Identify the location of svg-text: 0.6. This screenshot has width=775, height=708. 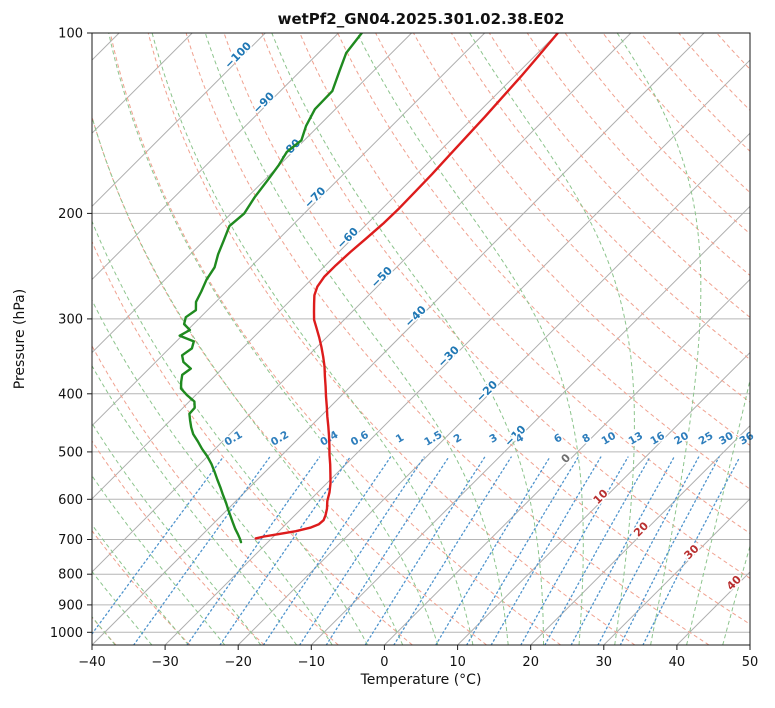
(360, 439).